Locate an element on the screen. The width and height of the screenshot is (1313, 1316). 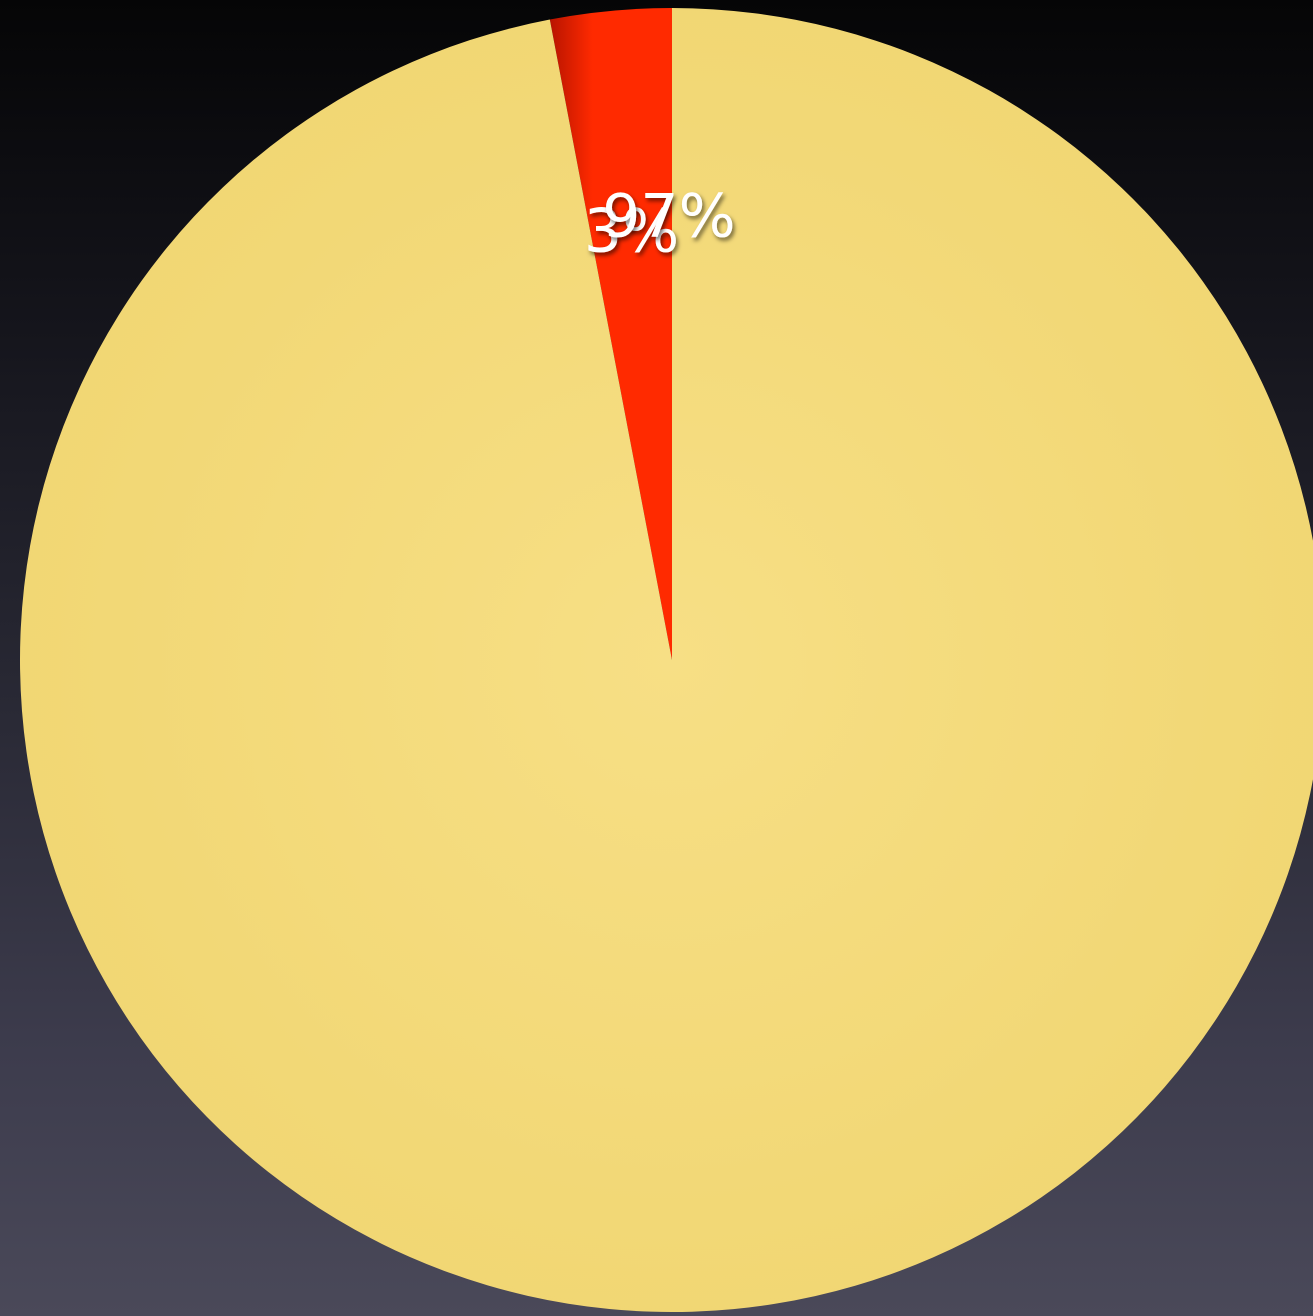
slice-label-3: 3% is located at coordinates (631, 232).